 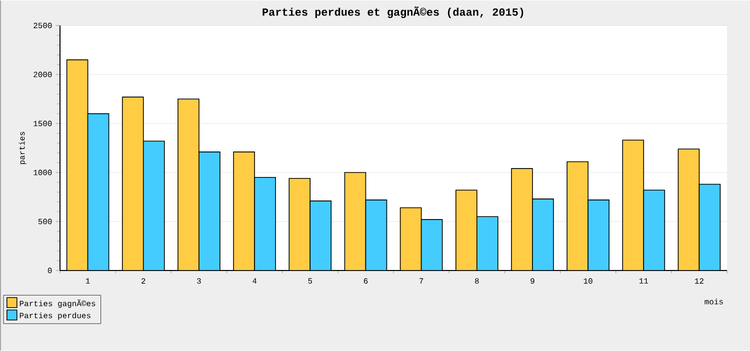 I want to click on chart-title: Parties perdues et gagnÃ©es (daan, 2015), so click(x=393, y=12).